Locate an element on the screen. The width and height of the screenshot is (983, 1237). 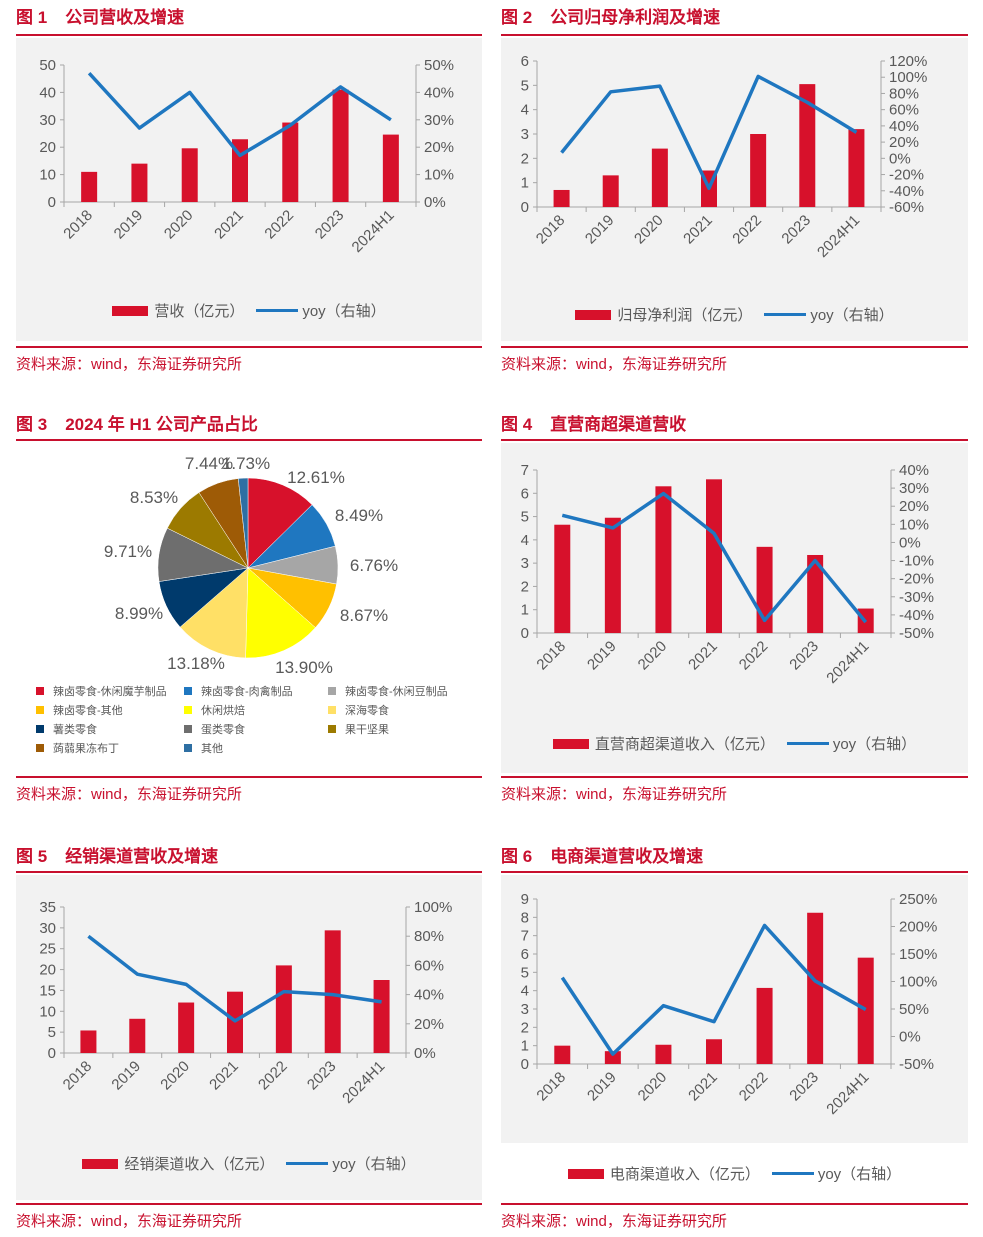
right-tick-label: -40% is located at coordinates (906, 191).